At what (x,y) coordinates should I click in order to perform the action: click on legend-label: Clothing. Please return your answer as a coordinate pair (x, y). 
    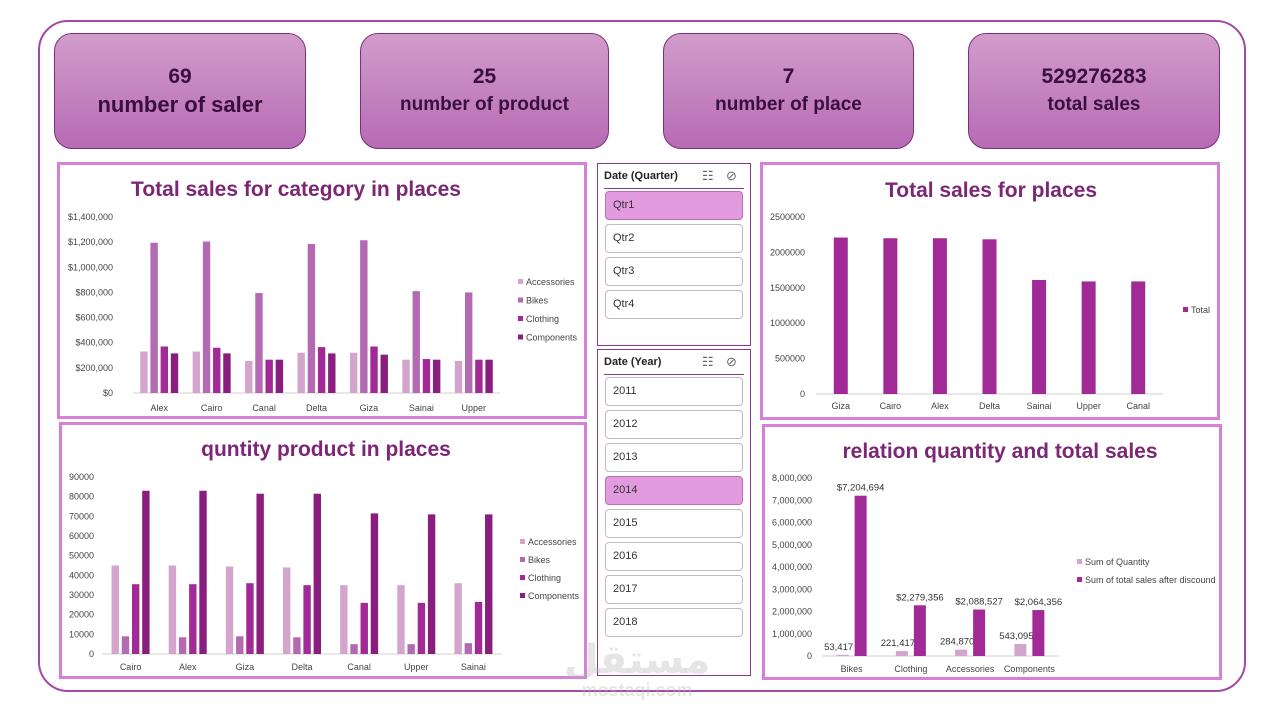
    Looking at the image, I should click on (542, 319).